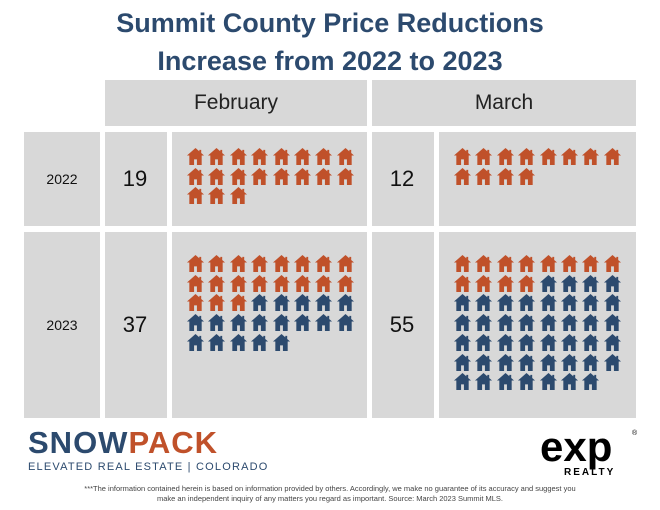  I want to click on cell-2023-feb-count, so click(136, 325).